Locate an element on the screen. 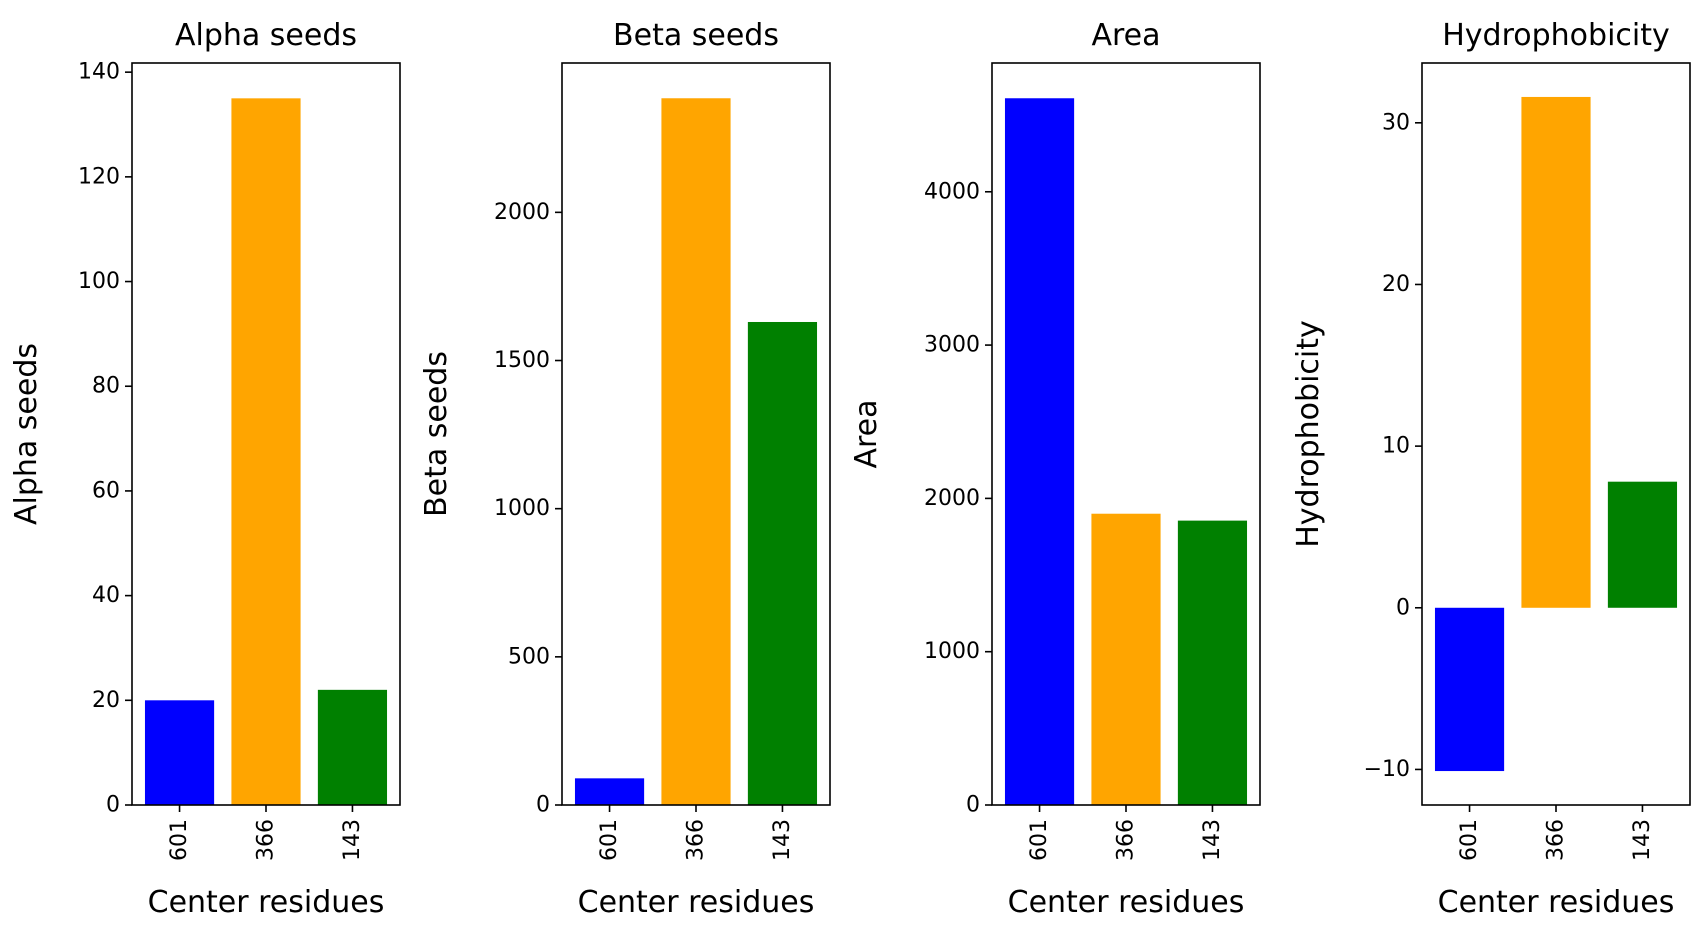 The width and height of the screenshot is (1706, 937). y-axis-label: Alpha seeds is located at coordinates (26, 434).